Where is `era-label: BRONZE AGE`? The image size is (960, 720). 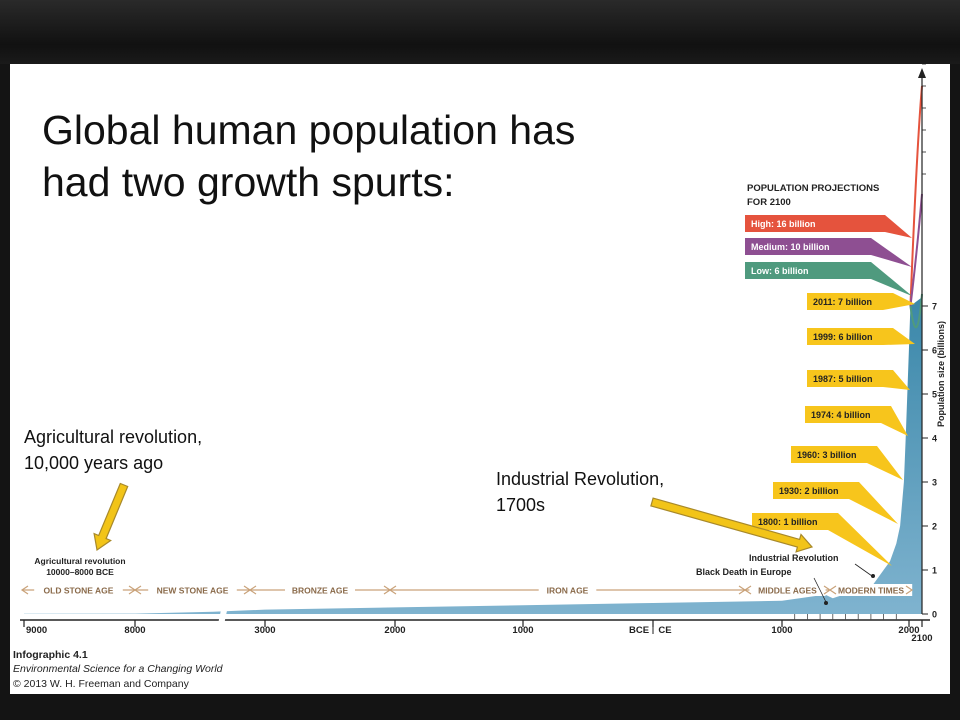
era-label: BRONZE AGE is located at coordinates (320, 591).